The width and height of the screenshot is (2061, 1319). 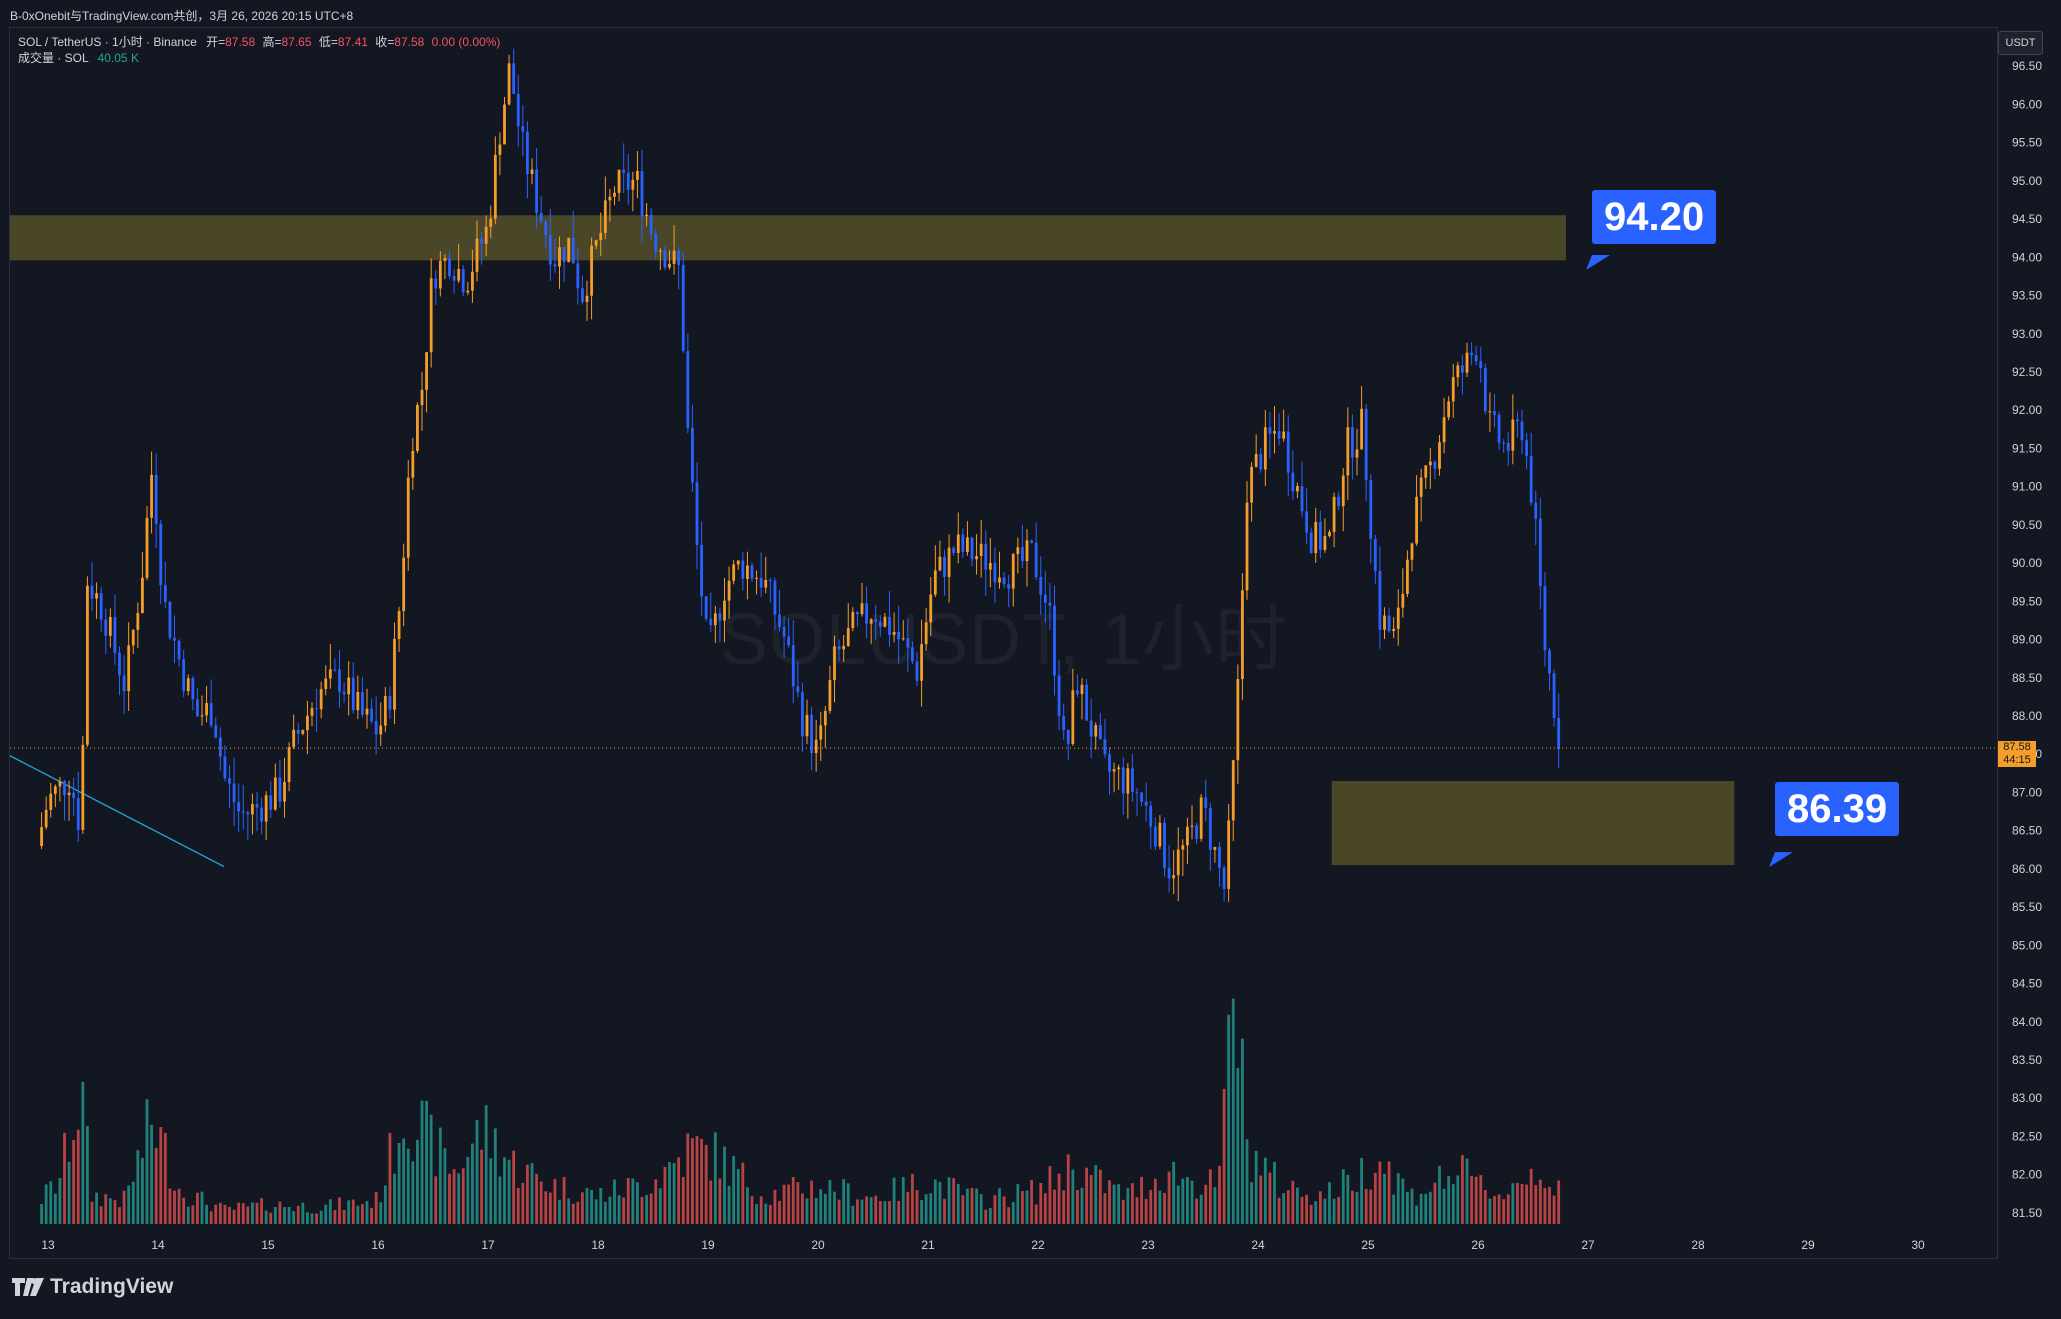 I want to click on time-tick-label: 17, so click(x=488, y=1245).